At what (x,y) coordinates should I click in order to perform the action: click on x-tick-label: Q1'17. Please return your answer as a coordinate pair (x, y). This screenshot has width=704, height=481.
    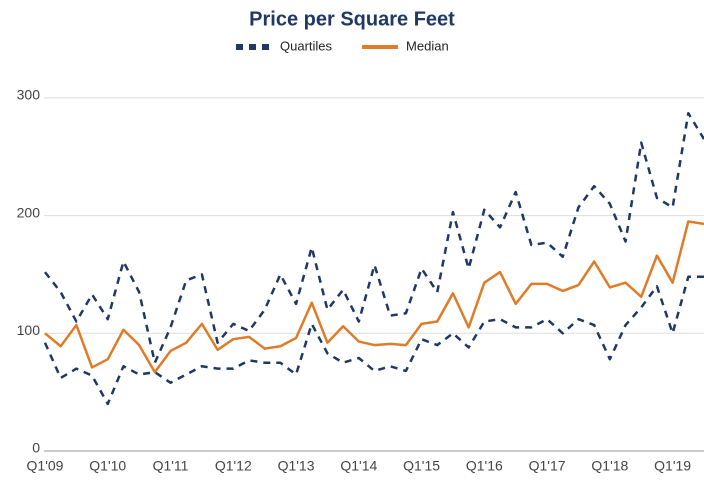
    Looking at the image, I should click on (547, 466).